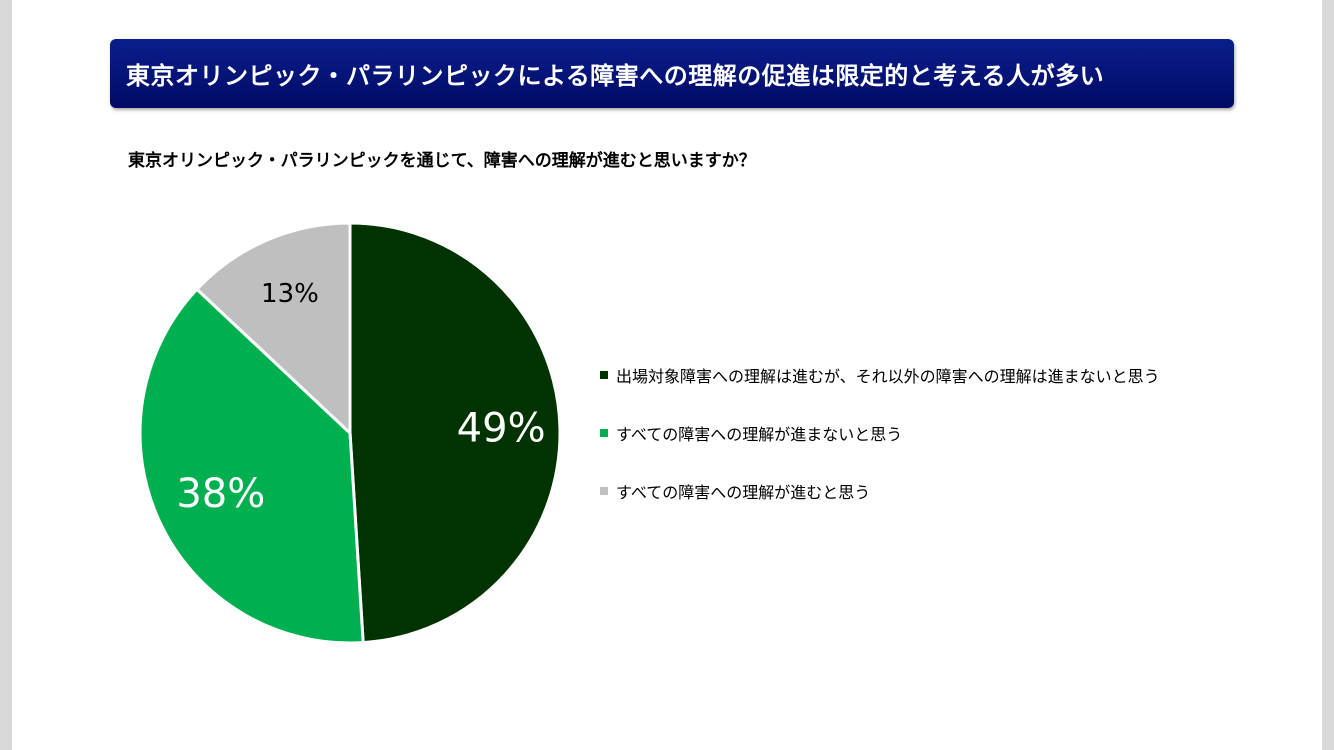  I want to click on page-title: 東京オリンピック・パラリンピックによる障害への理解の促進は限定的と考える人が多い, so click(615, 76).